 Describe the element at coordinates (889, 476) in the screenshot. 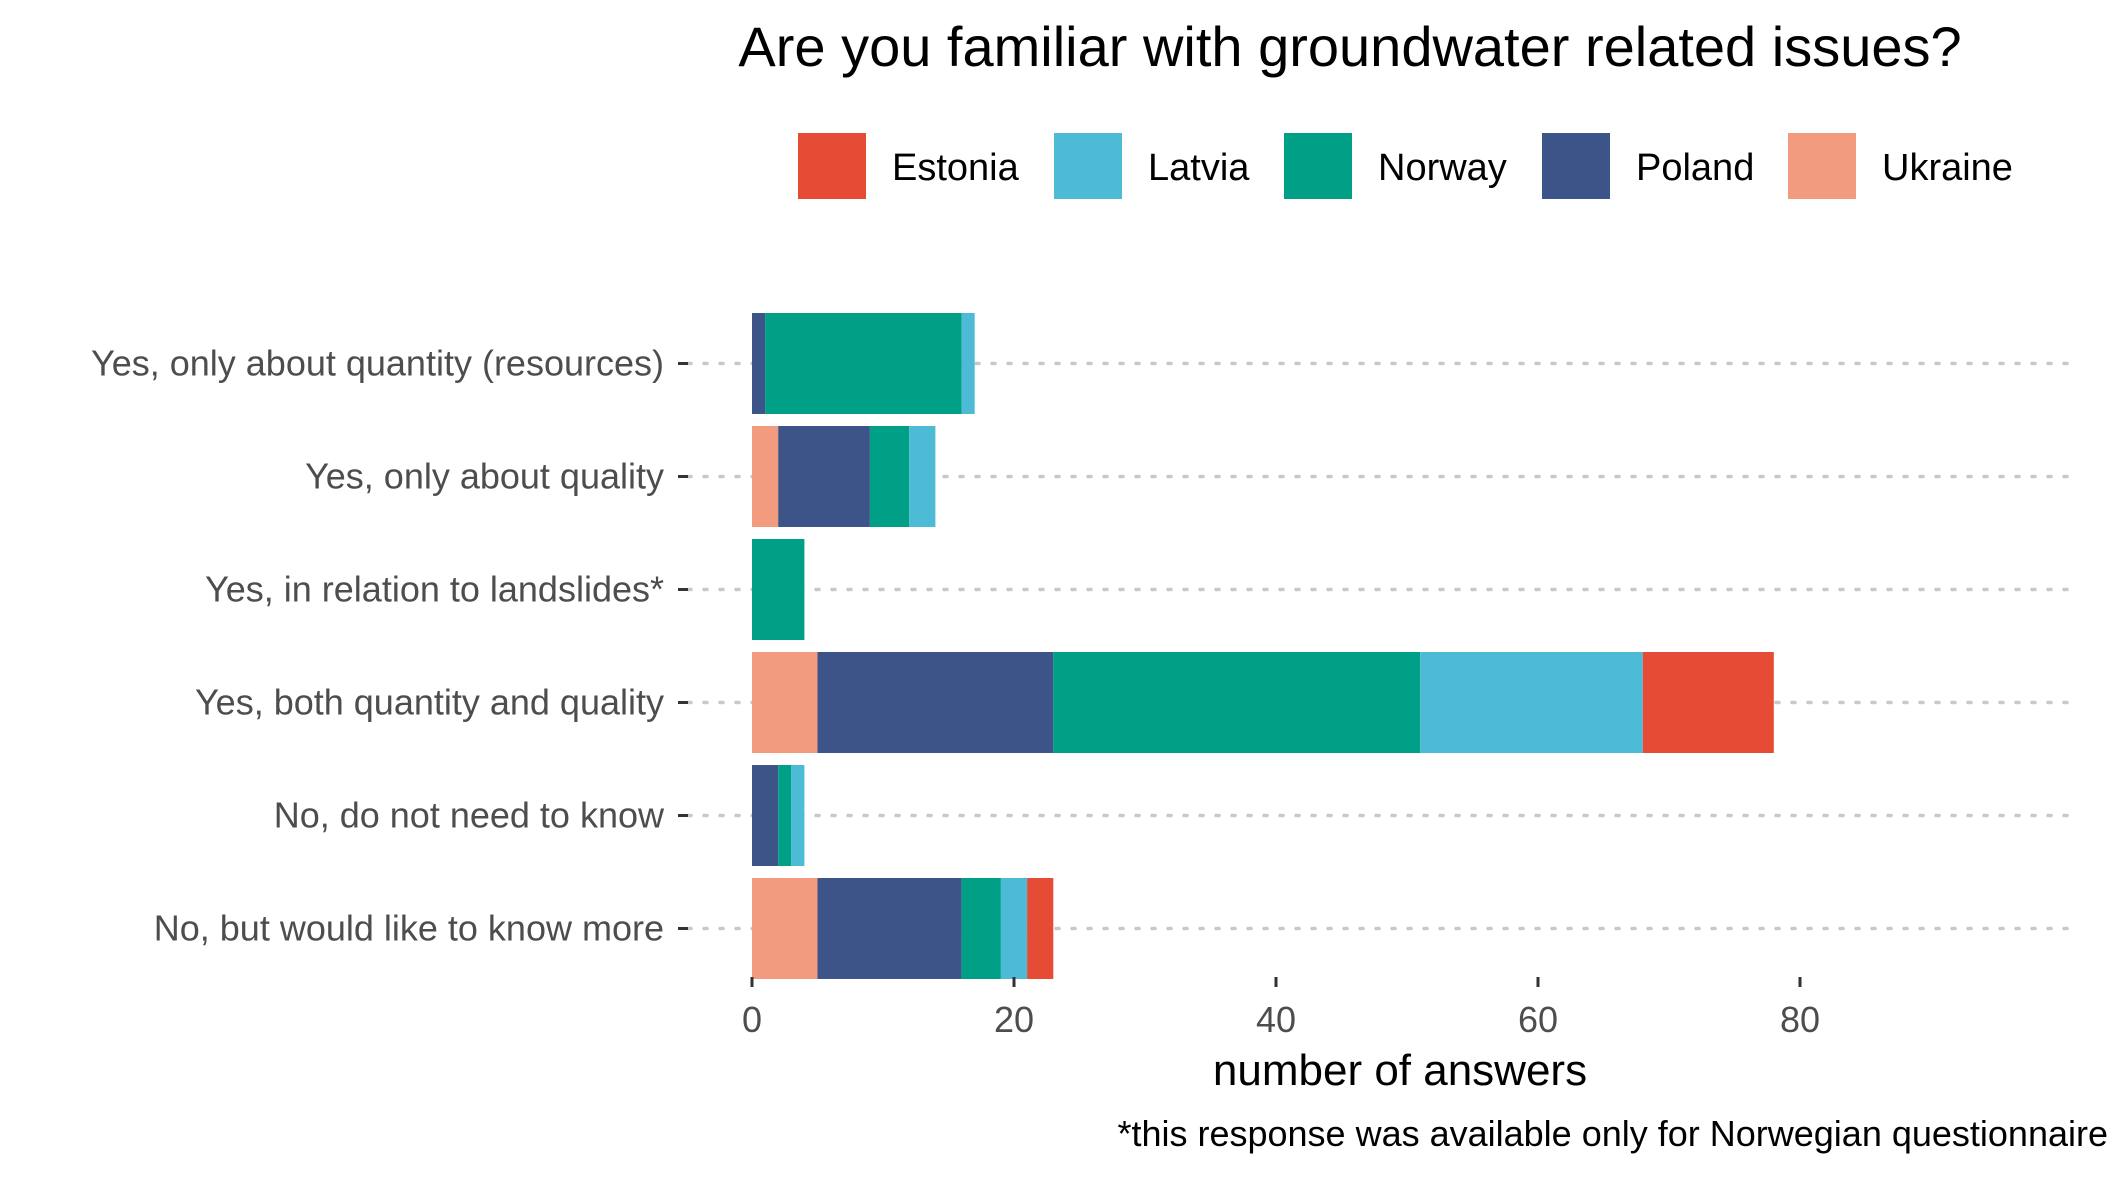

I see `bar-norway-yes-only-about-quality` at that location.